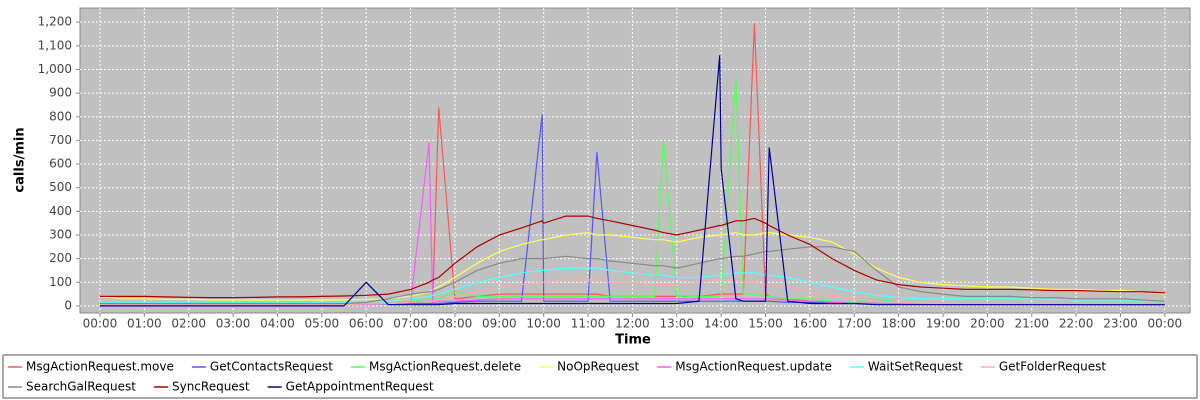 The height and width of the screenshot is (400, 1200). I want to click on x-tick-label: 04:00, so click(277, 324).